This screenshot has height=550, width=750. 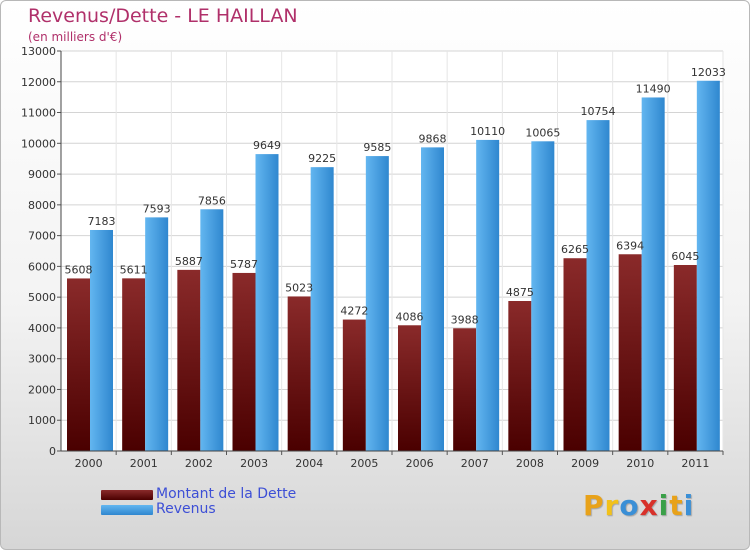 I want to click on x-tick-label: 2001, so click(x=144, y=463).